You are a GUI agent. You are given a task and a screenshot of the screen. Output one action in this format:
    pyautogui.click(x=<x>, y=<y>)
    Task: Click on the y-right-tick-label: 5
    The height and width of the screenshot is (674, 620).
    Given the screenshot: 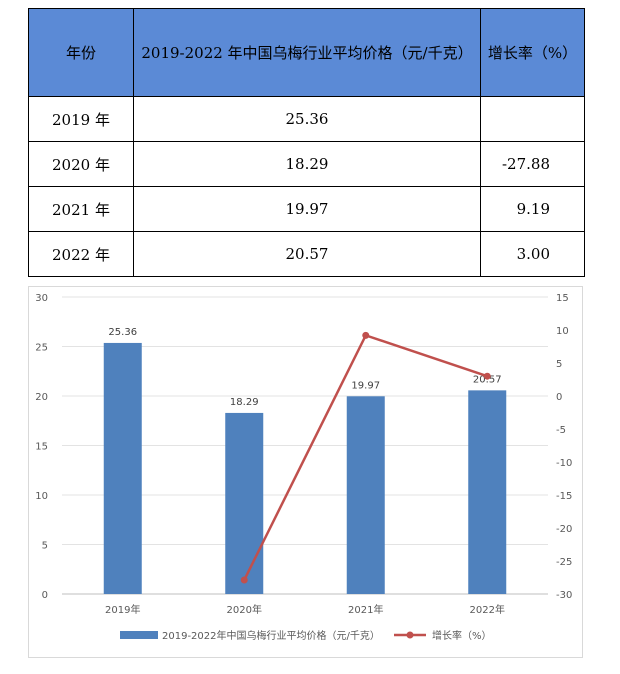 What is the action you would take?
    pyautogui.click(x=559, y=364)
    